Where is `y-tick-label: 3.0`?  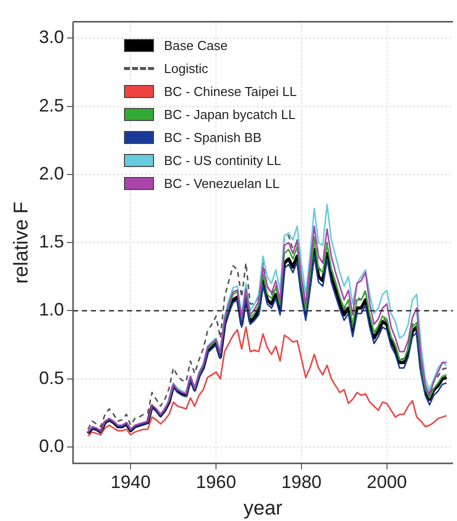
y-tick-label: 3.0 is located at coordinates (51, 37).